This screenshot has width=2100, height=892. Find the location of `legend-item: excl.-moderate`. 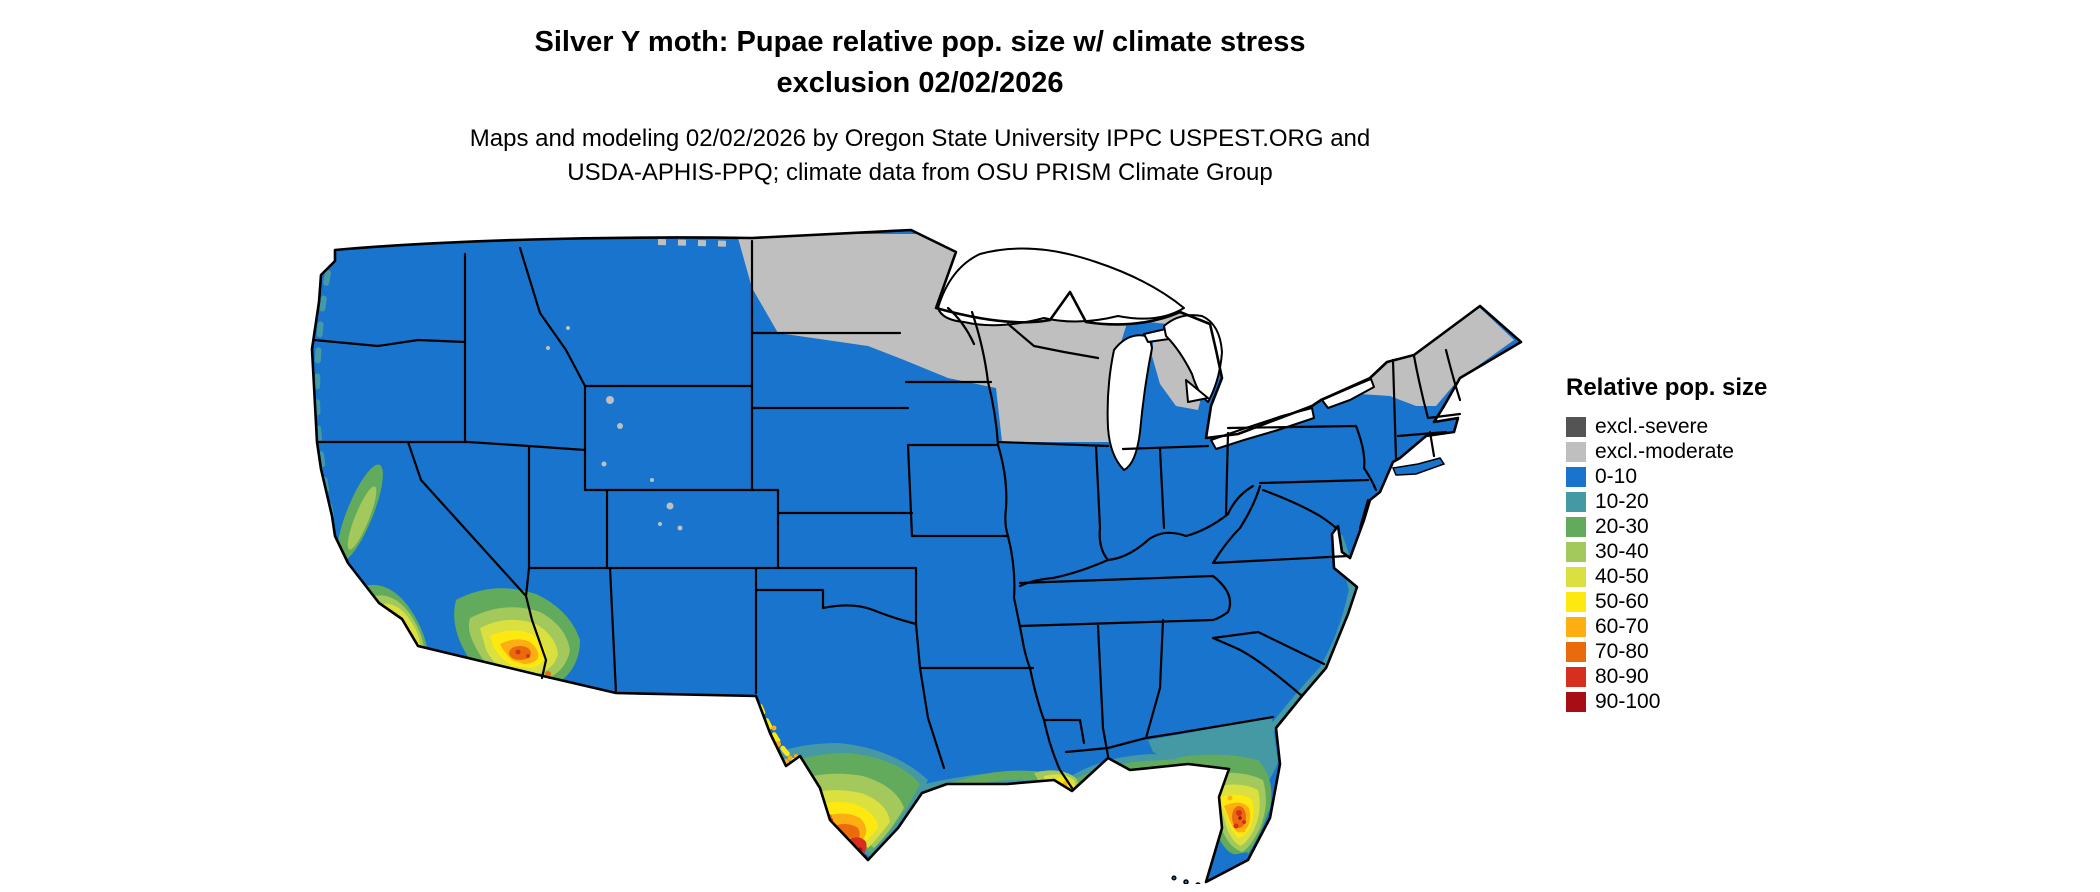

legend-item: excl.-moderate is located at coordinates (1706, 451).